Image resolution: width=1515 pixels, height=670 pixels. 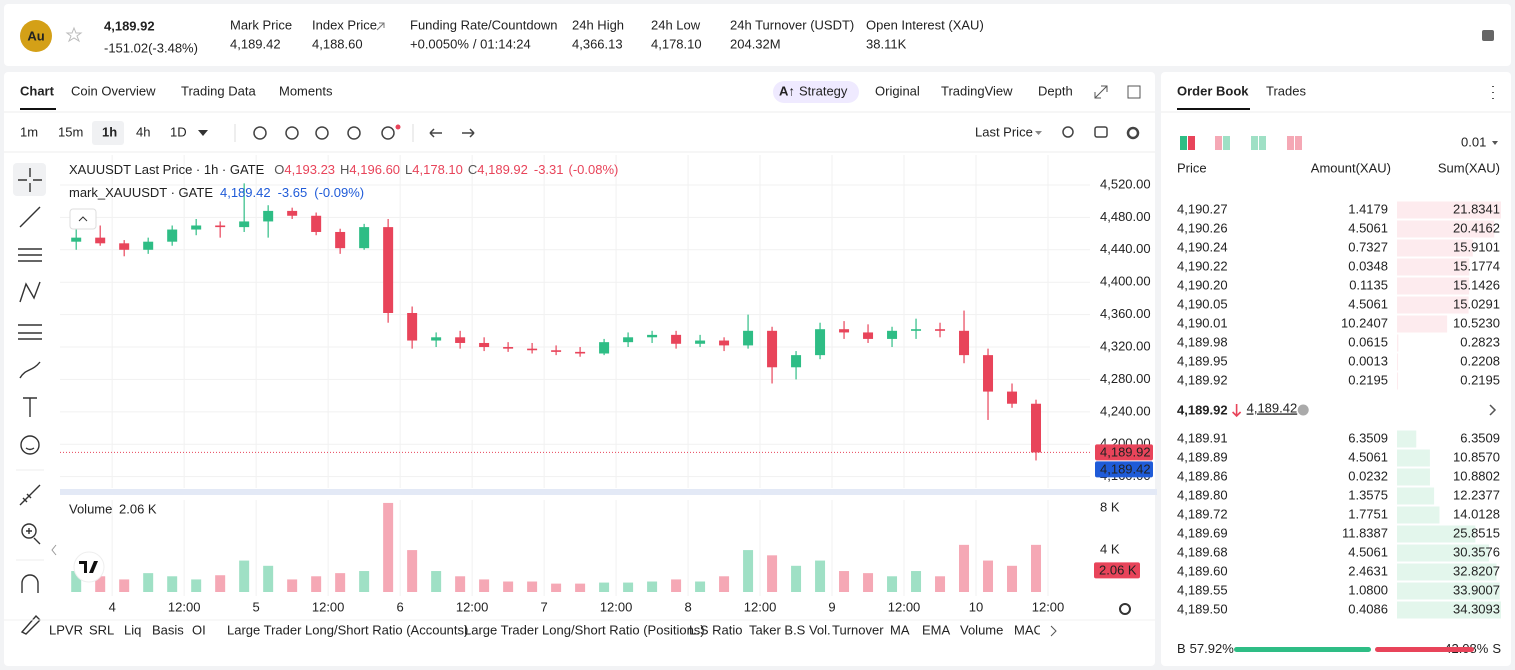 I want to click on interval: 15m, so click(x=70, y=131).